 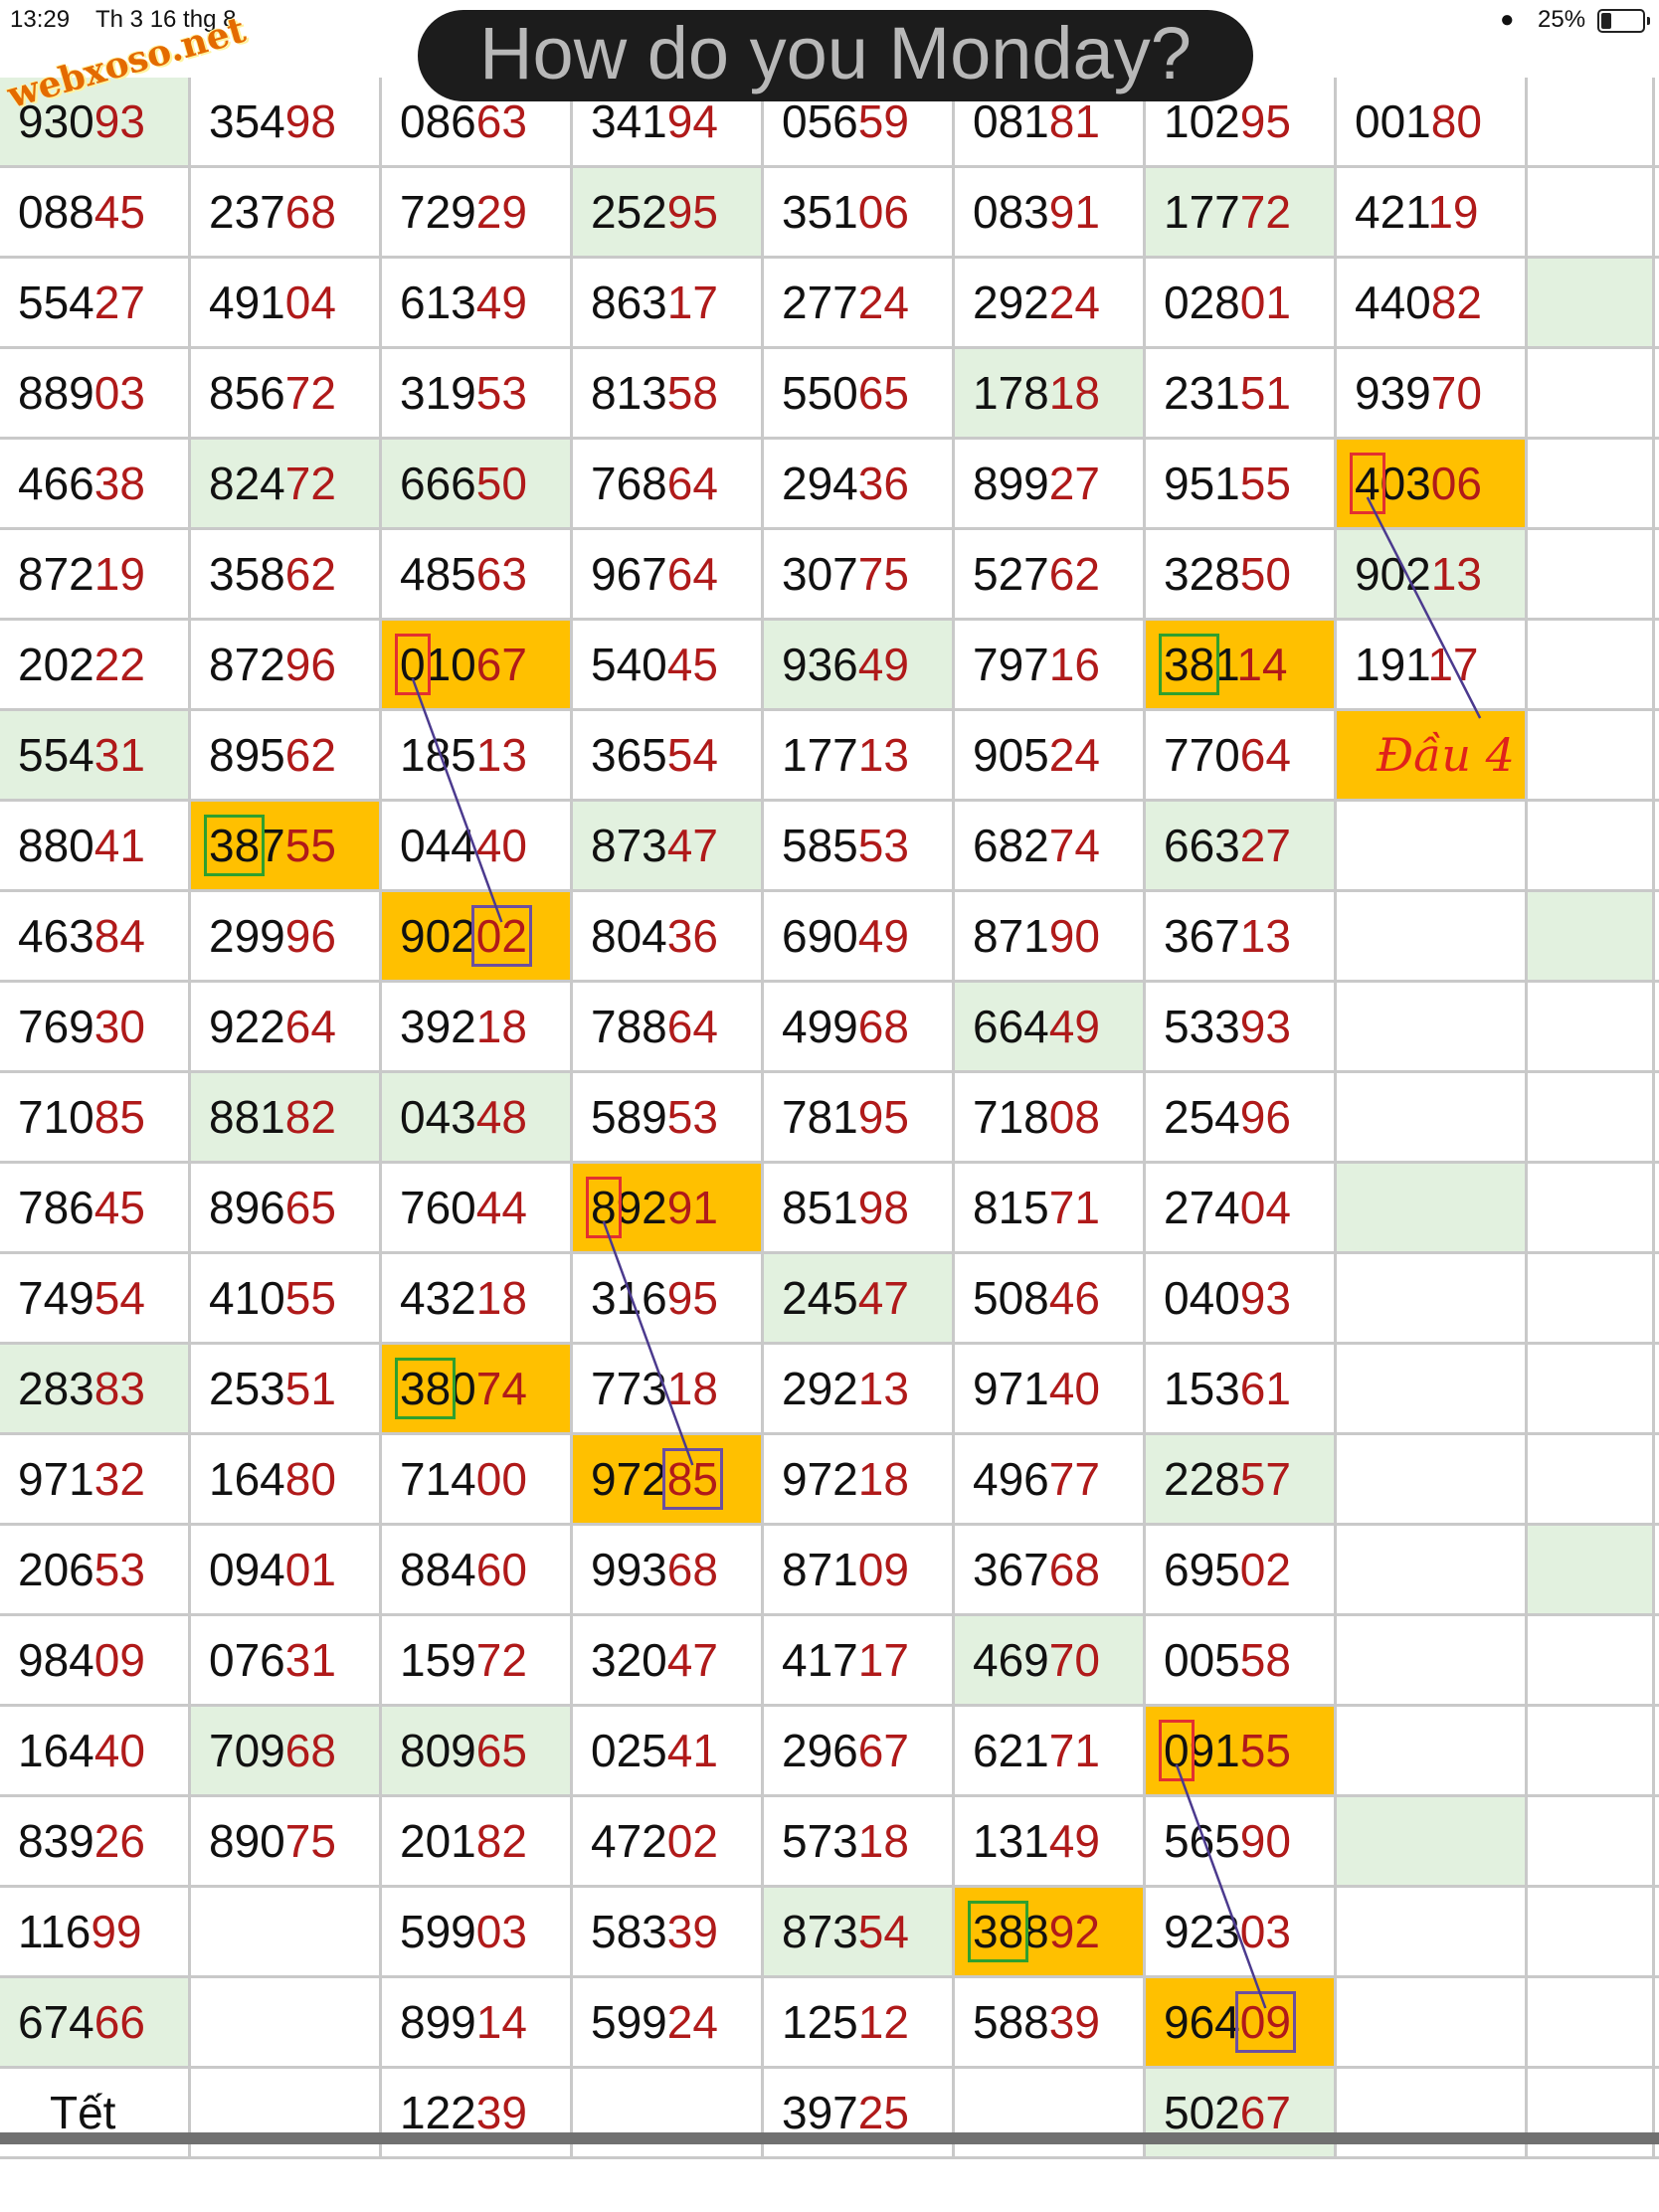 I want to click on number-head: 076, so click(x=247, y=1660).